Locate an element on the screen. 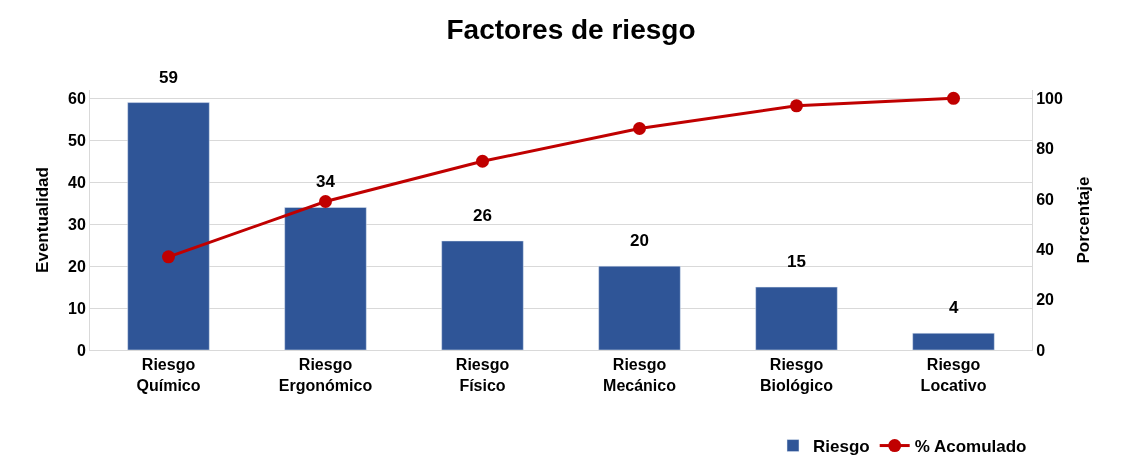 Image resolution: width=1142 pixels, height=476 pixels. data-label: 26 is located at coordinates (482, 215).